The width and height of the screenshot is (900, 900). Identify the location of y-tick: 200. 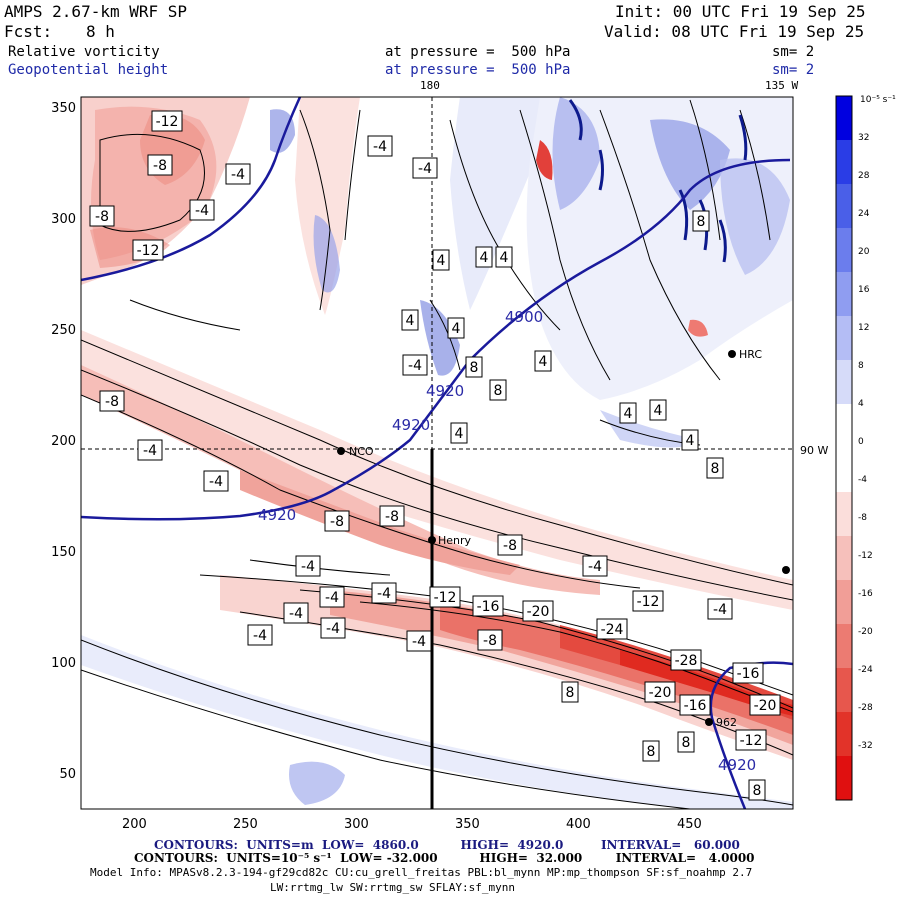
(63, 441).